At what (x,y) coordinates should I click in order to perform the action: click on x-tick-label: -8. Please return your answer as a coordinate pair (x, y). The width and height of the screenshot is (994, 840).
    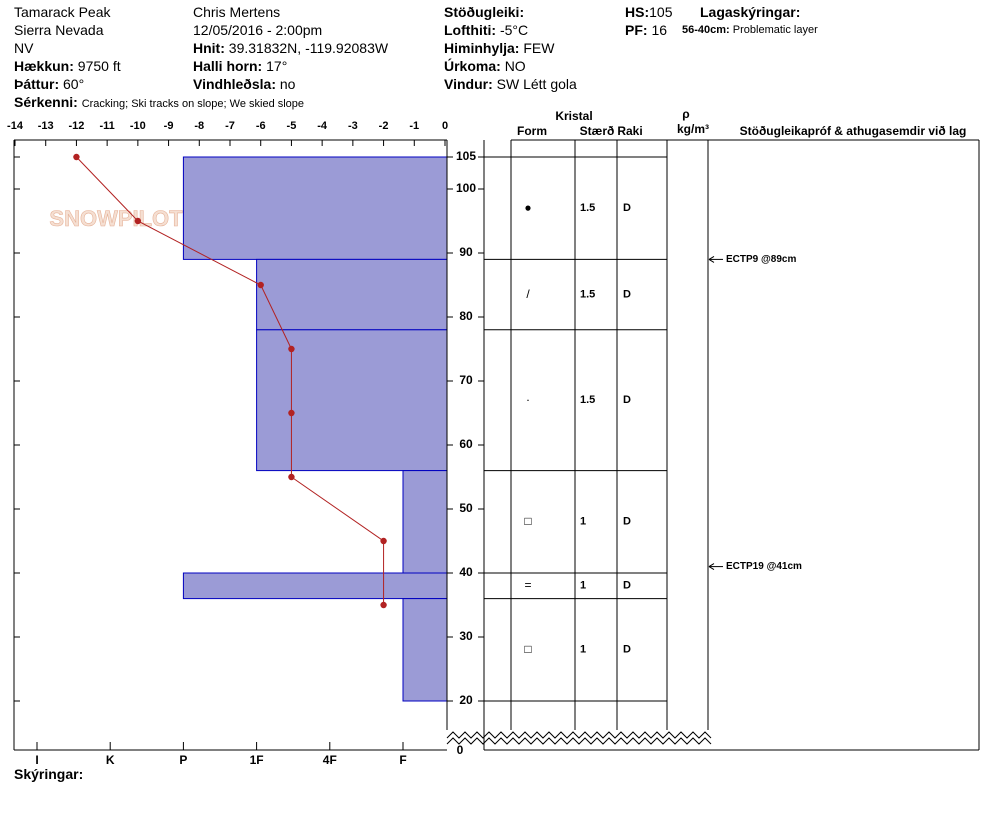
    Looking at the image, I should click on (199, 126).